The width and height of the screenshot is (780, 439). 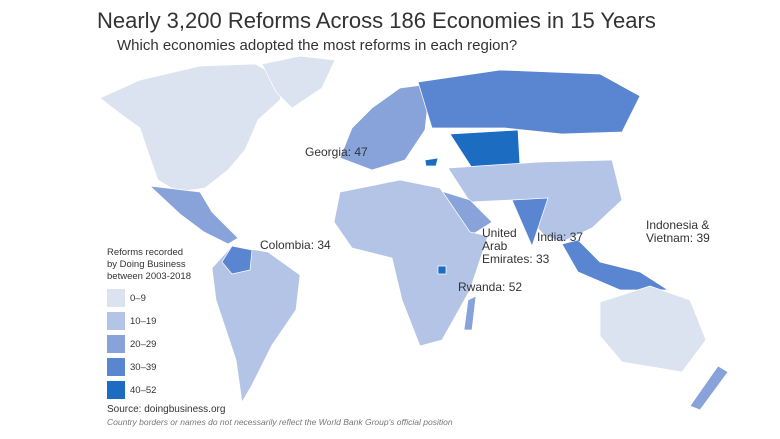 I want to click on new-zealand, so click(x=709, y=388).